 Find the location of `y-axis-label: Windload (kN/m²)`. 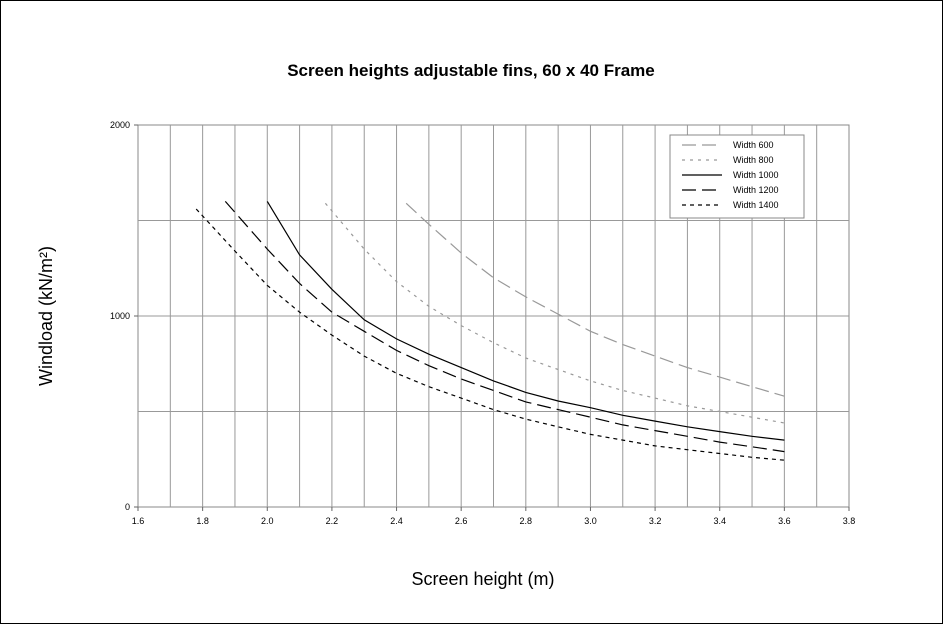

y-axis-label: Windload (kN/m²) is located at coordinates (46, 316).